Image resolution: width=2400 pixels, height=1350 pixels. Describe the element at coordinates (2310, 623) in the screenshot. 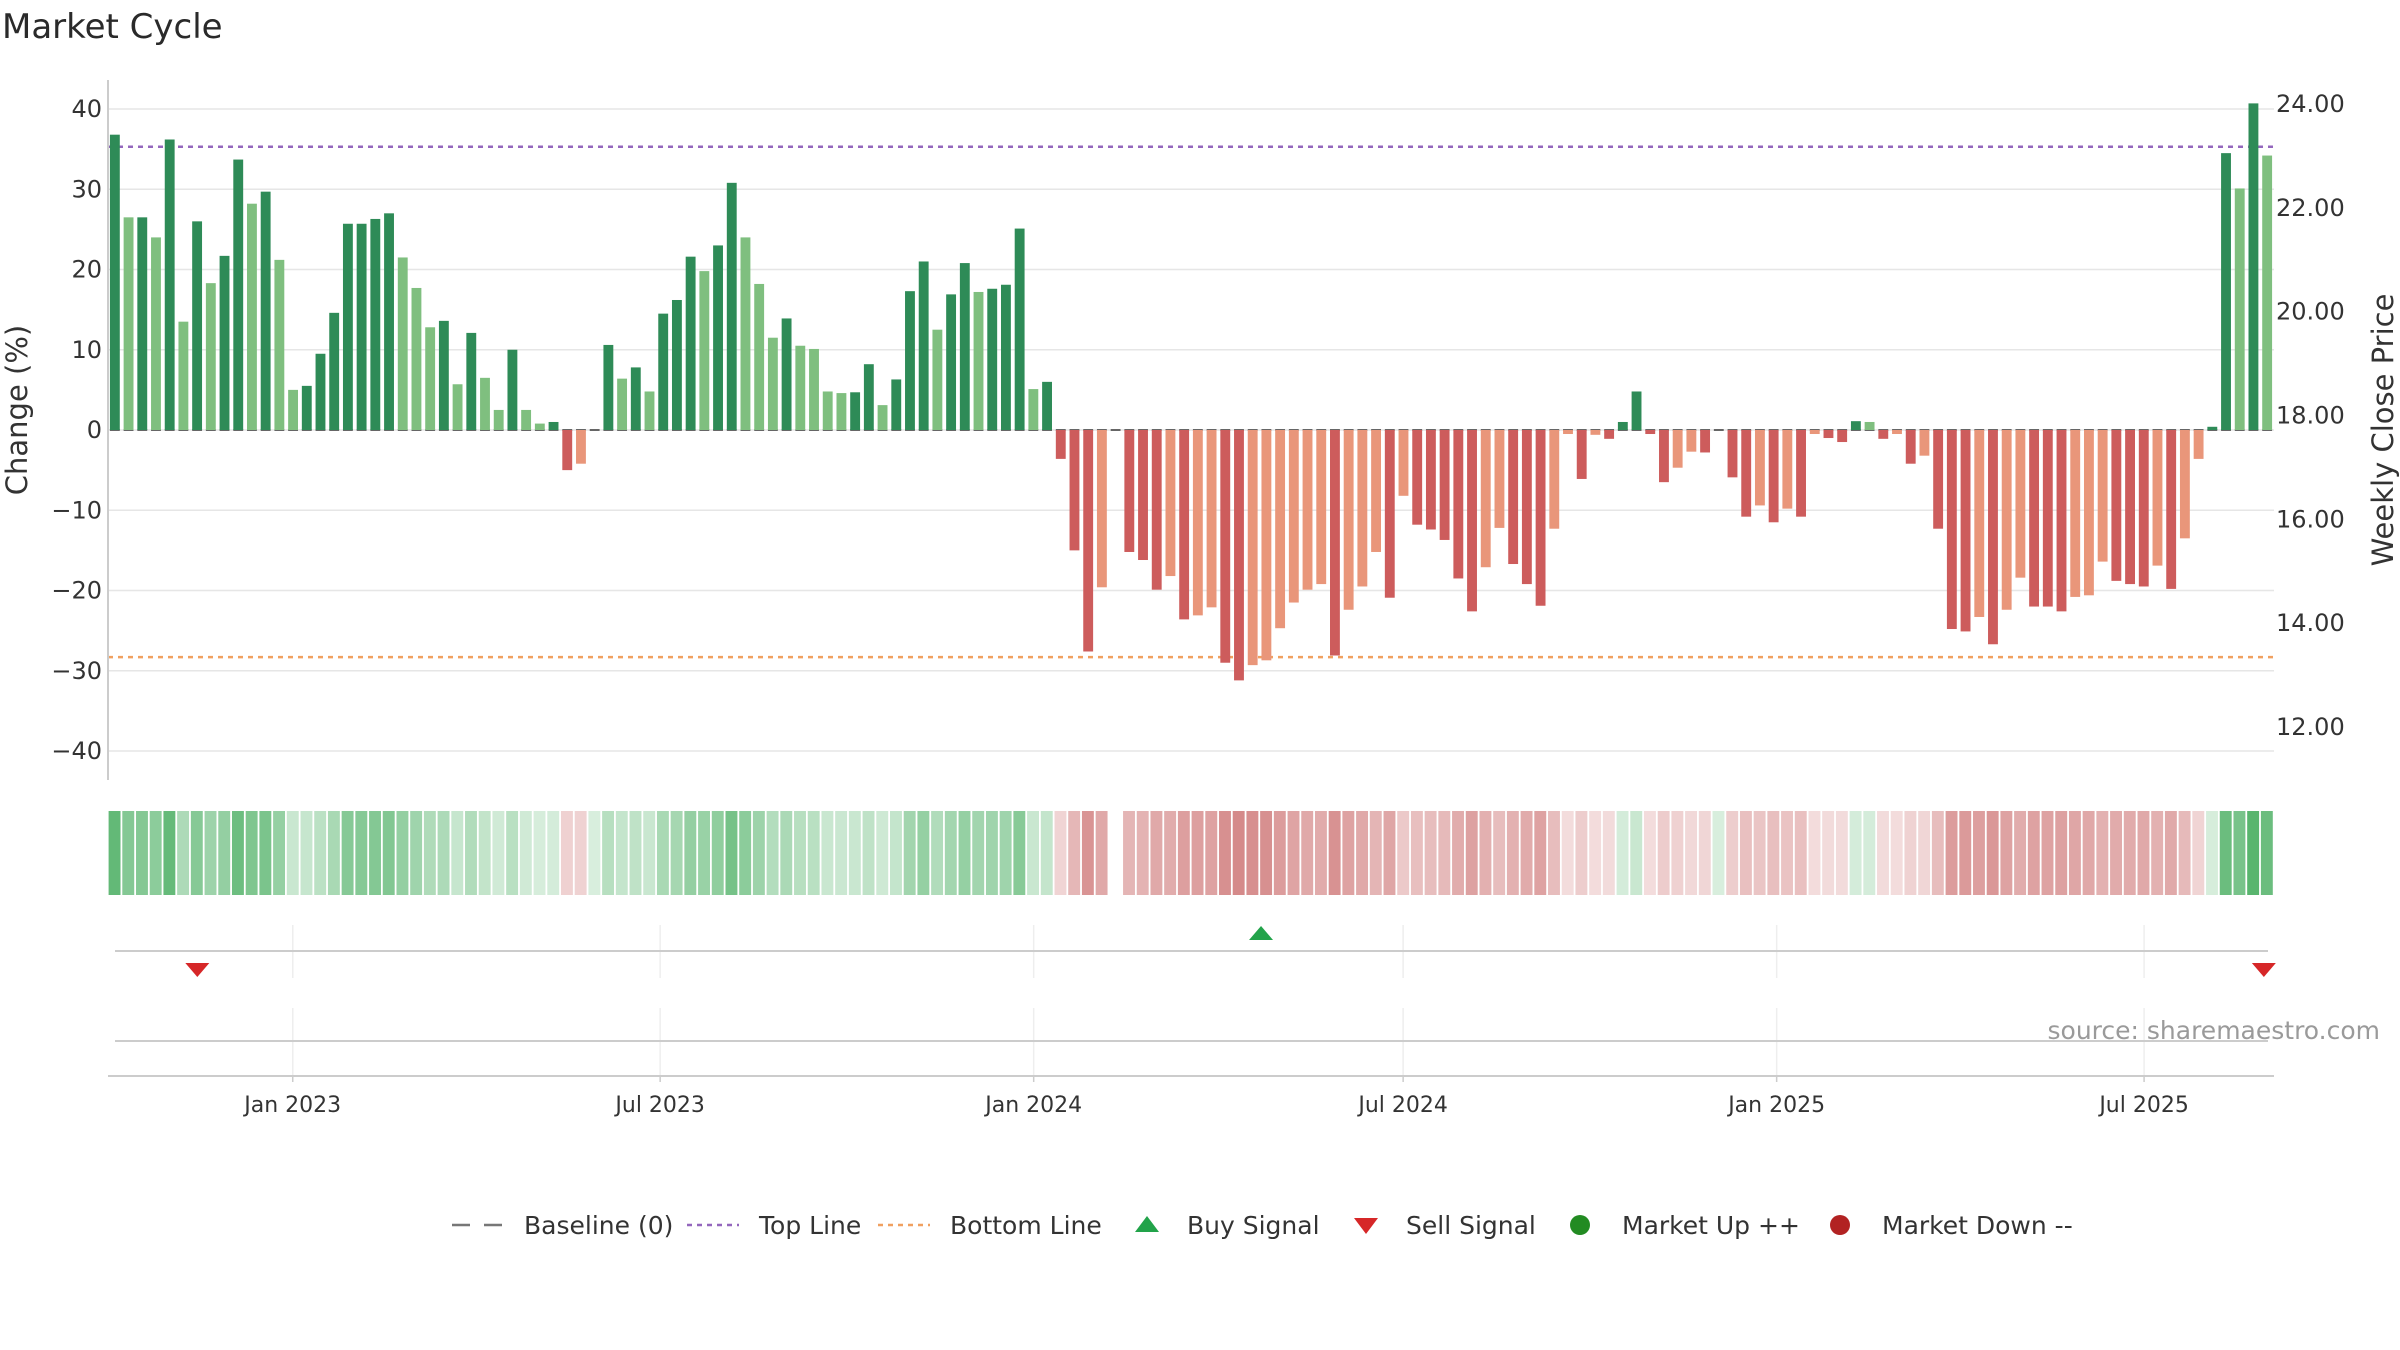

I see `y2-tick-label: 14.00` at that location.